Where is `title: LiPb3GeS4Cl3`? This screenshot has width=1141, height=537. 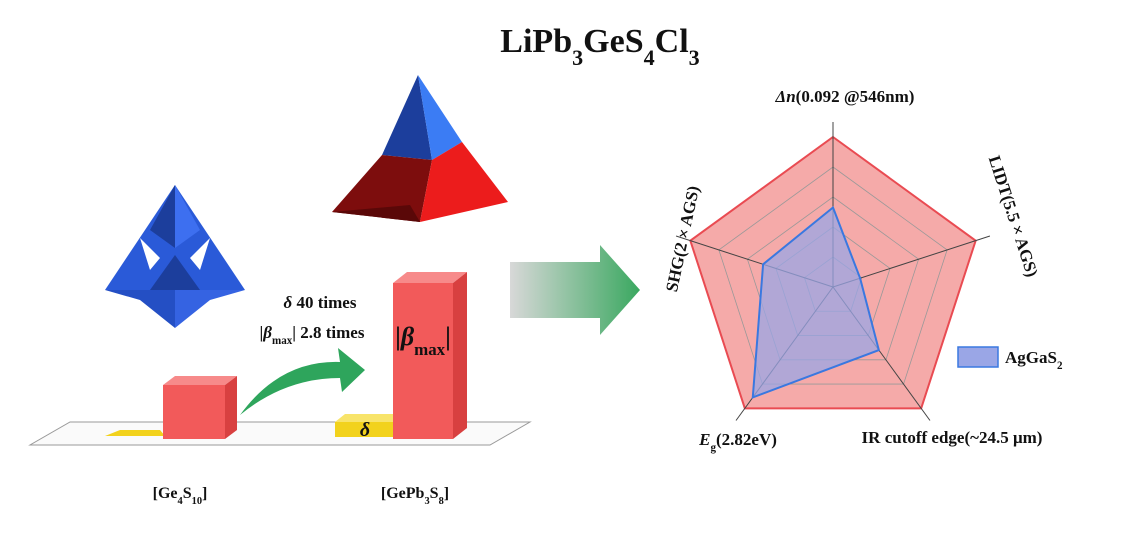 title: LiPb3GeS4Cl3 is located at coordinates (599, 46).